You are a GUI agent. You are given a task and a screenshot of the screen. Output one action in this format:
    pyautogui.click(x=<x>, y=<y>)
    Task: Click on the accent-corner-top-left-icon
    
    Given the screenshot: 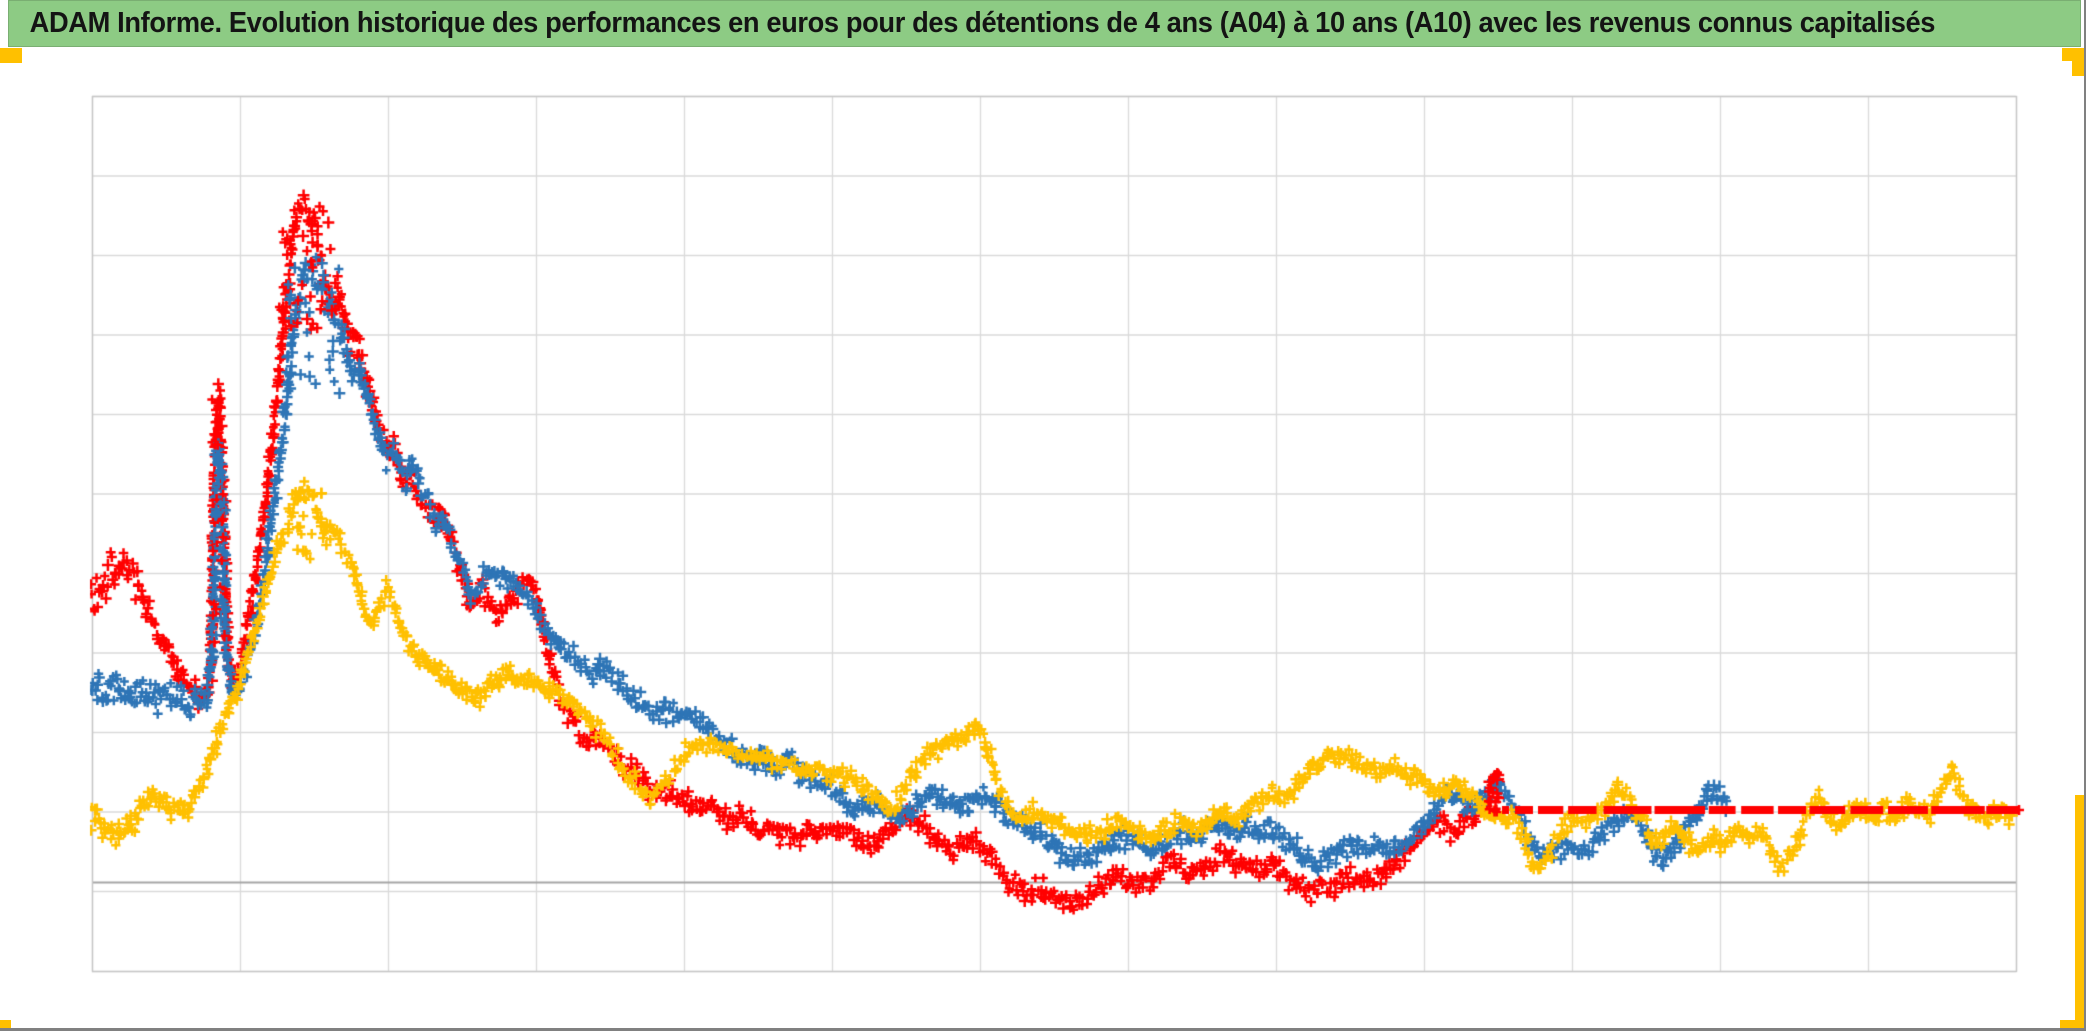 What is the action you would take?
    pyautogui.click(x=11, y=55)
    